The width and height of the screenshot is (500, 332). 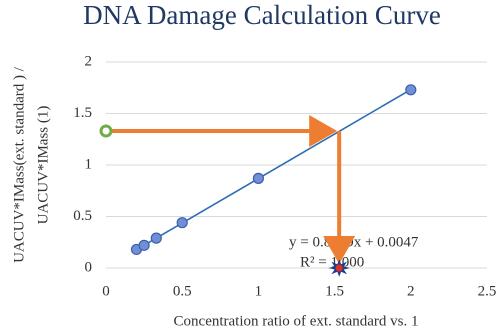 What do you see at coordinates (334, 291) in the screenshot?
I see `x-tick-label: 1.5` at bounding box center [334, 291].